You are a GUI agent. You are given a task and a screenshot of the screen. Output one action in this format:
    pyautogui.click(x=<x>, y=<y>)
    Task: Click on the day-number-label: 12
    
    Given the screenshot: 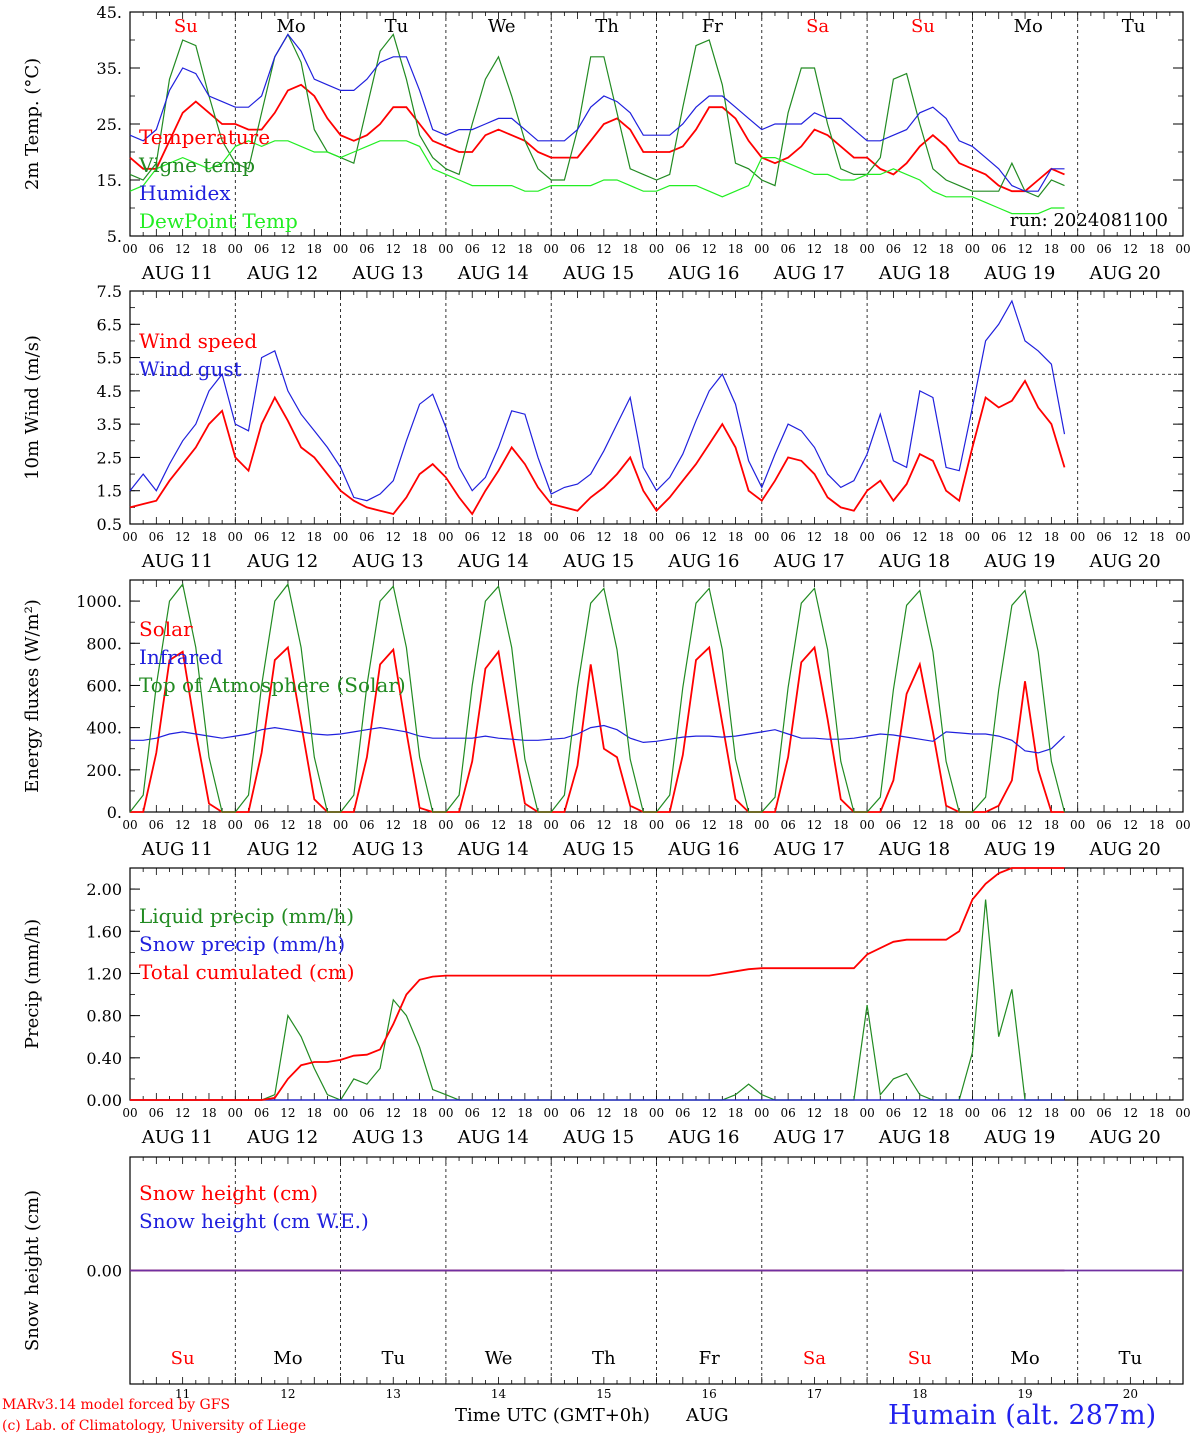 What is the action you would take?
    pyautogui.click(x=287, y=1394)
    